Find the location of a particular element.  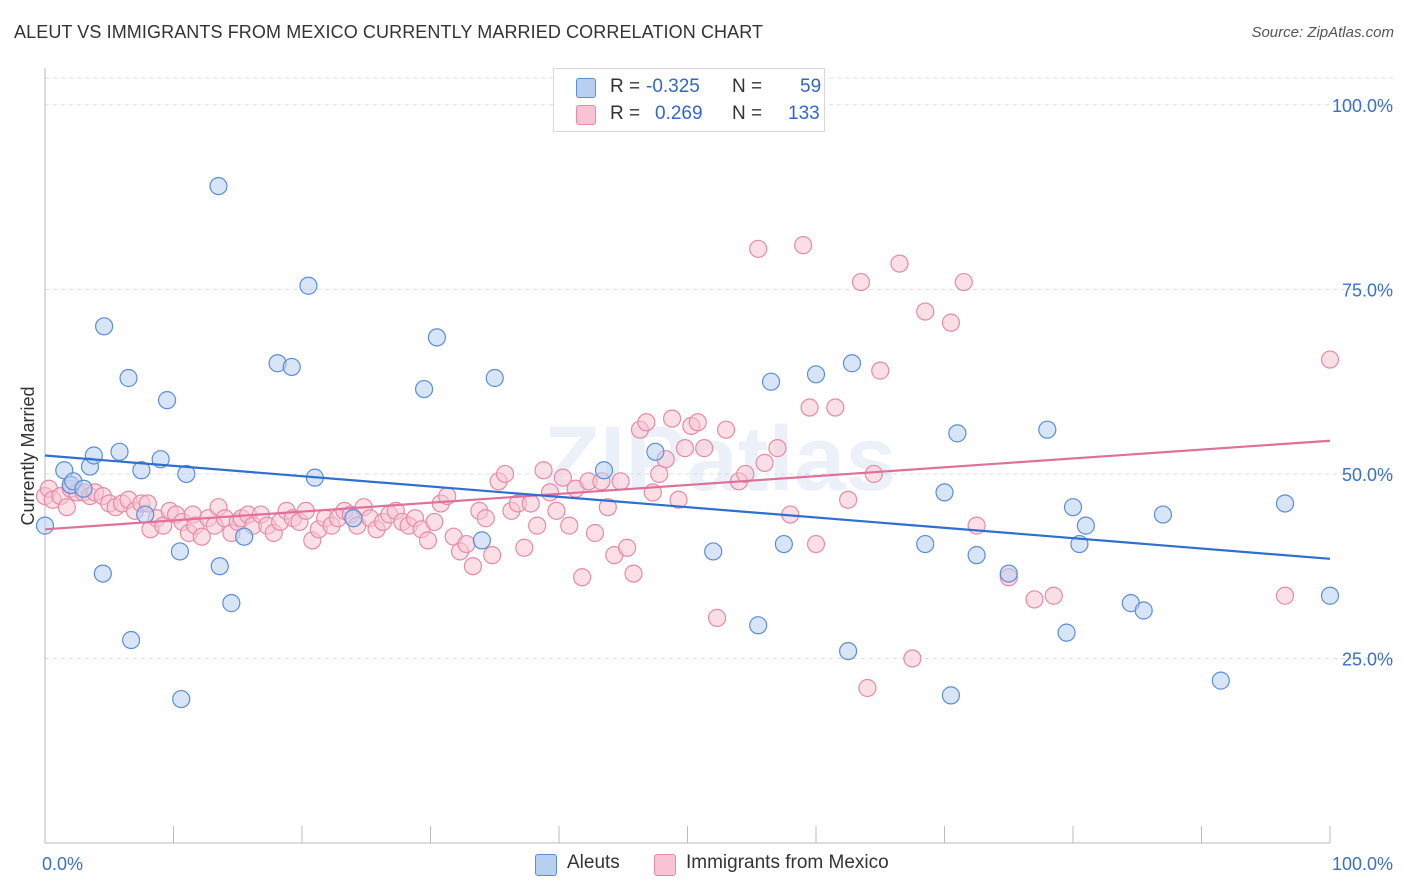

trend-lines is located at coordinates (687, 499).